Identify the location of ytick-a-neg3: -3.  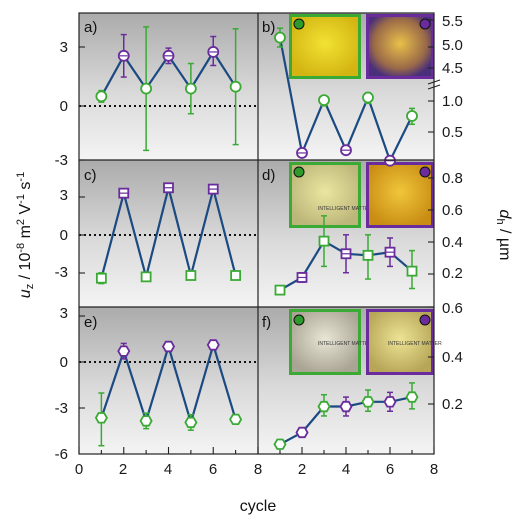
(61, 160).